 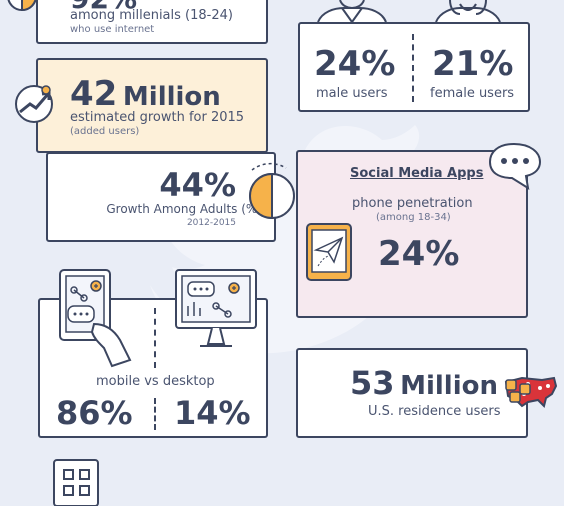 I want to click on growth-chart-icon, so click(x=34, y=104).